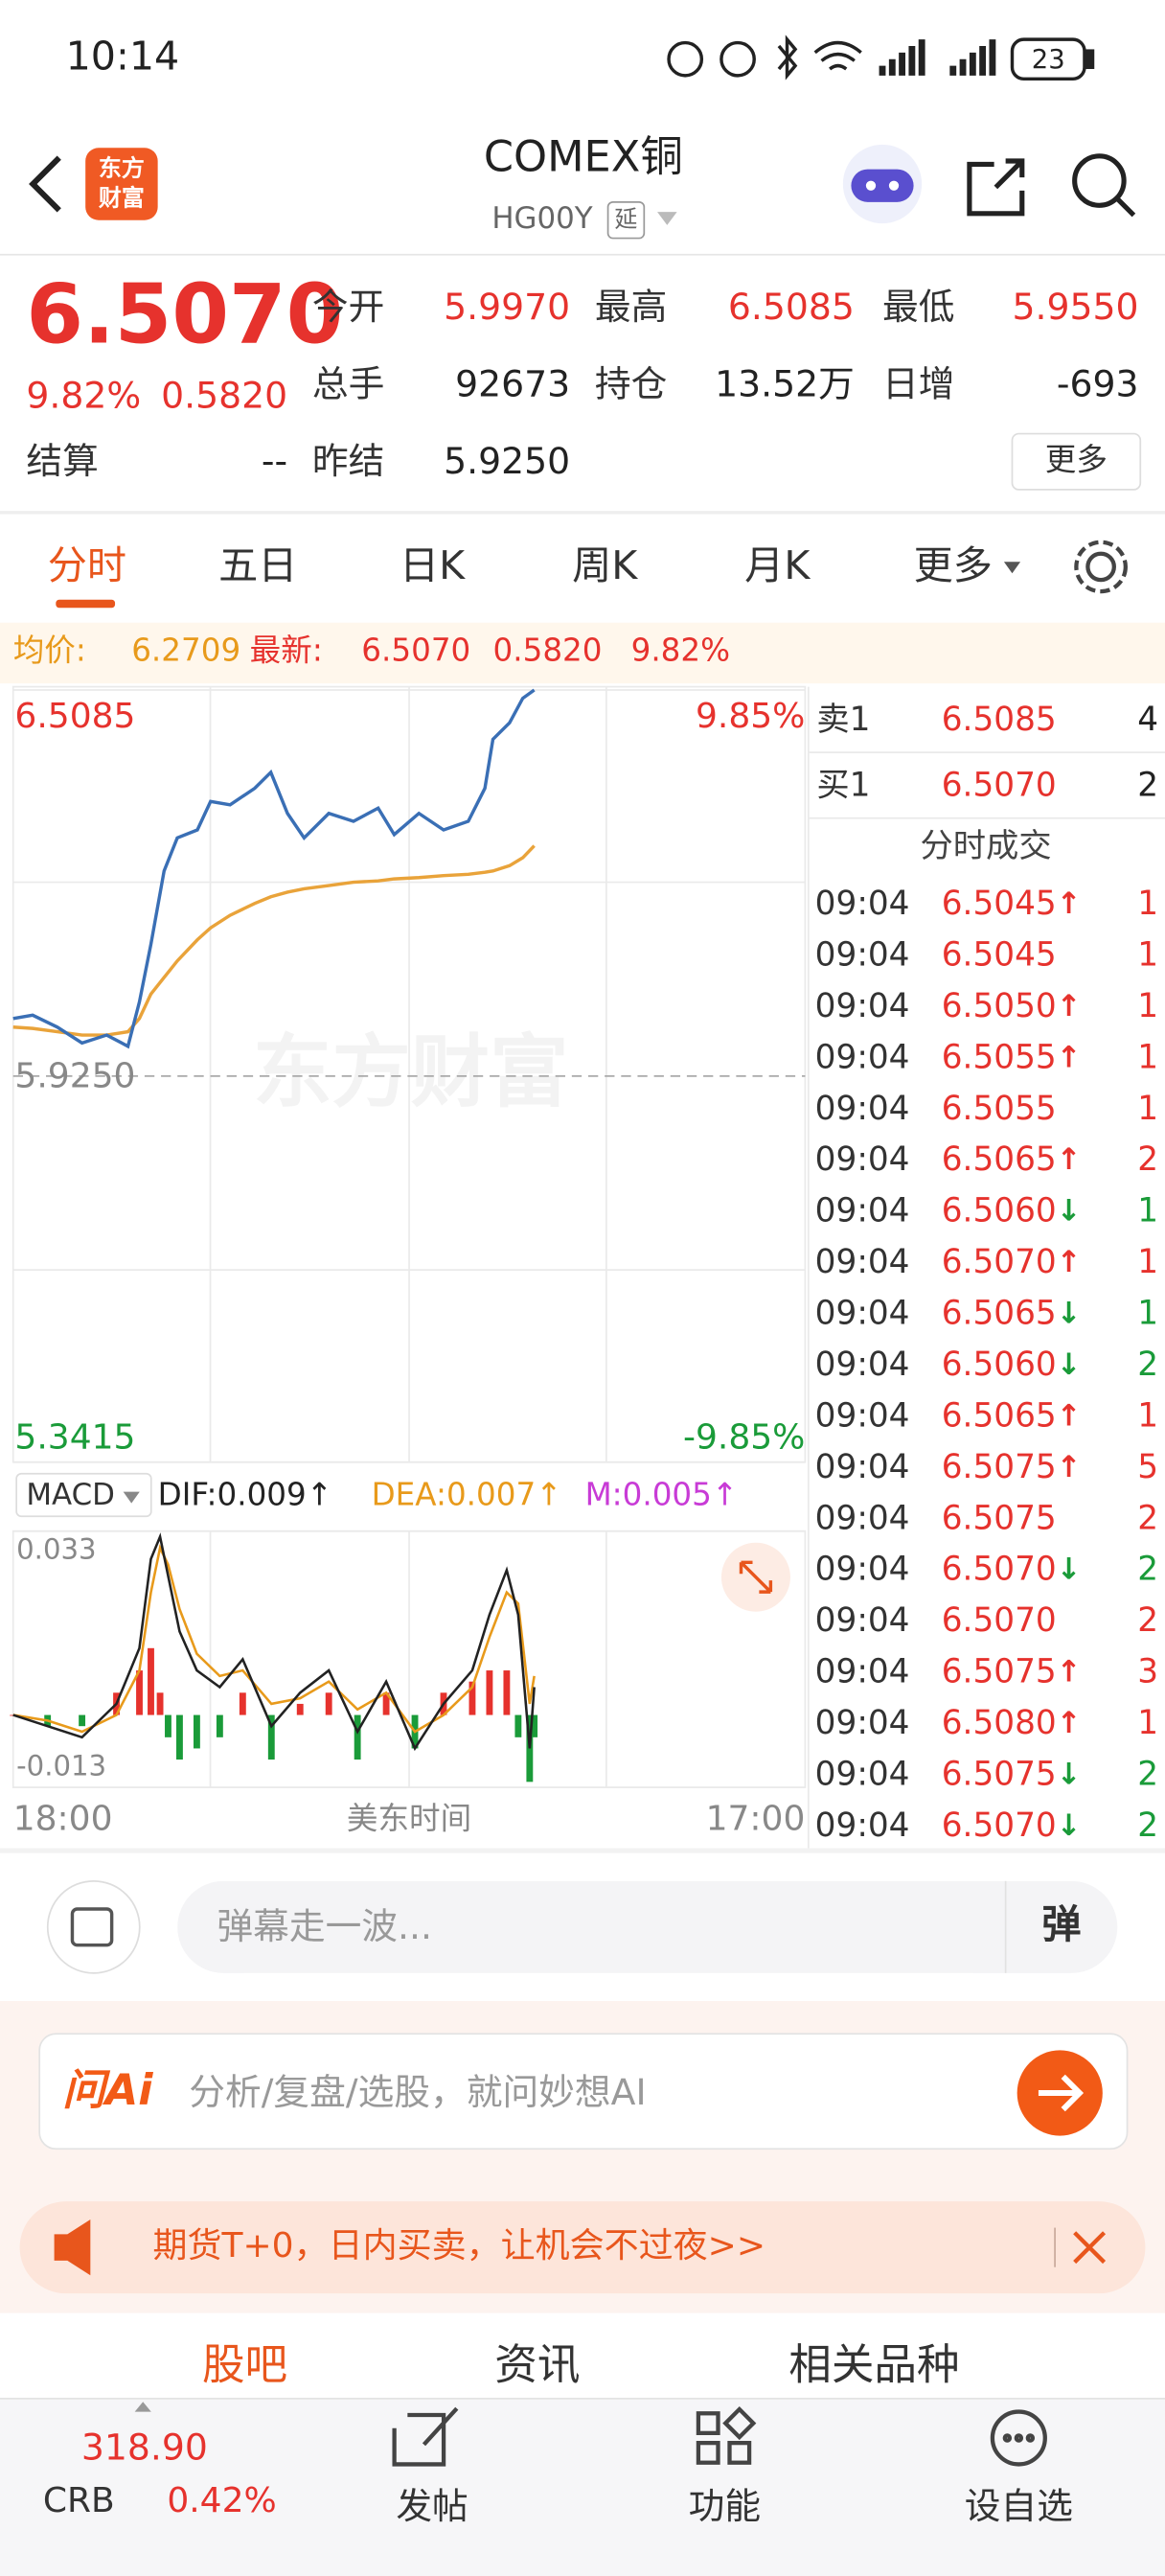 This screenshot has width=1165, height=2576. Describe the element at coordinates (882, 184) in the screenshot. I see `robot-icon` at that location.